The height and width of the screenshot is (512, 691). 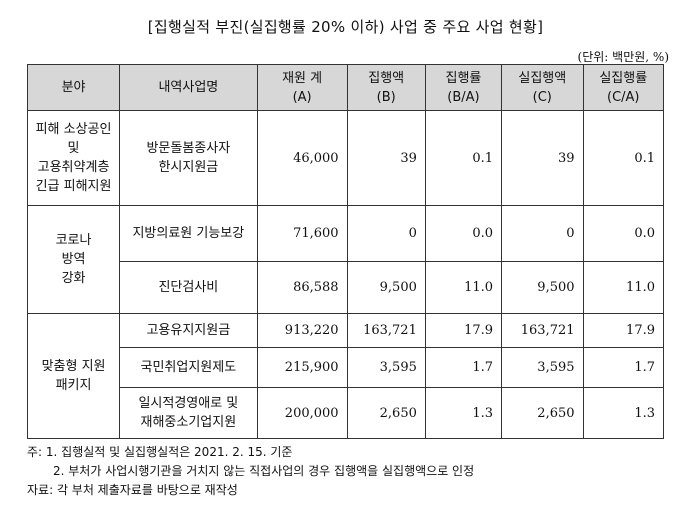 What do you see at coordinates (386, 287) in the screenshot?
I see `exec-cell: 9,500` at bounding box center [386, 287].